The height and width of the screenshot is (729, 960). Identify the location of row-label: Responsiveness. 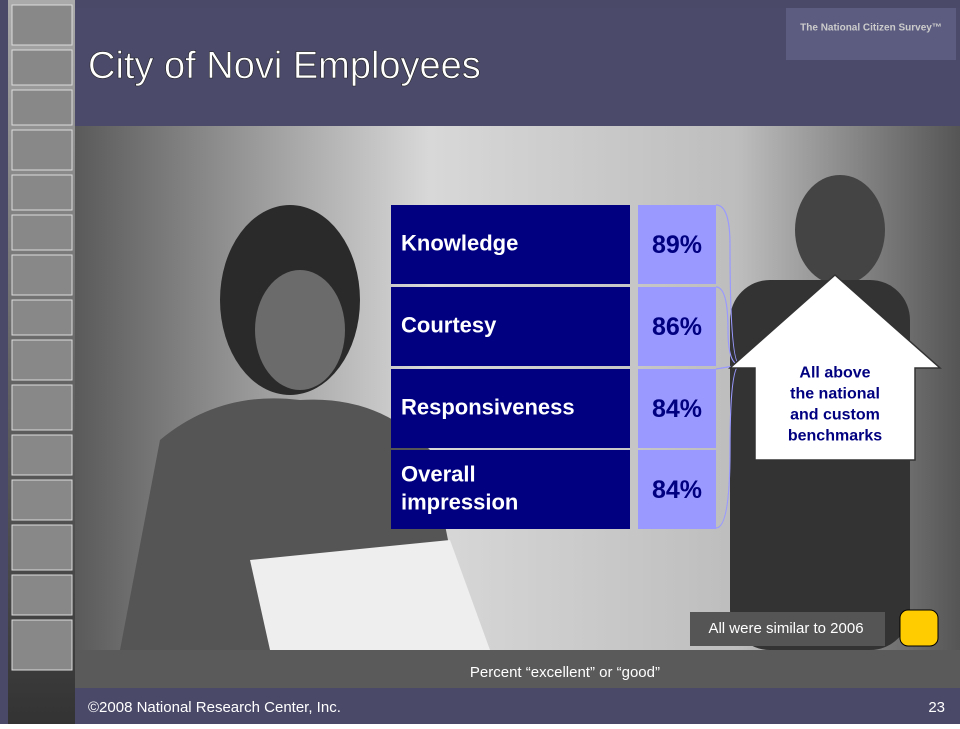
(488, 406).